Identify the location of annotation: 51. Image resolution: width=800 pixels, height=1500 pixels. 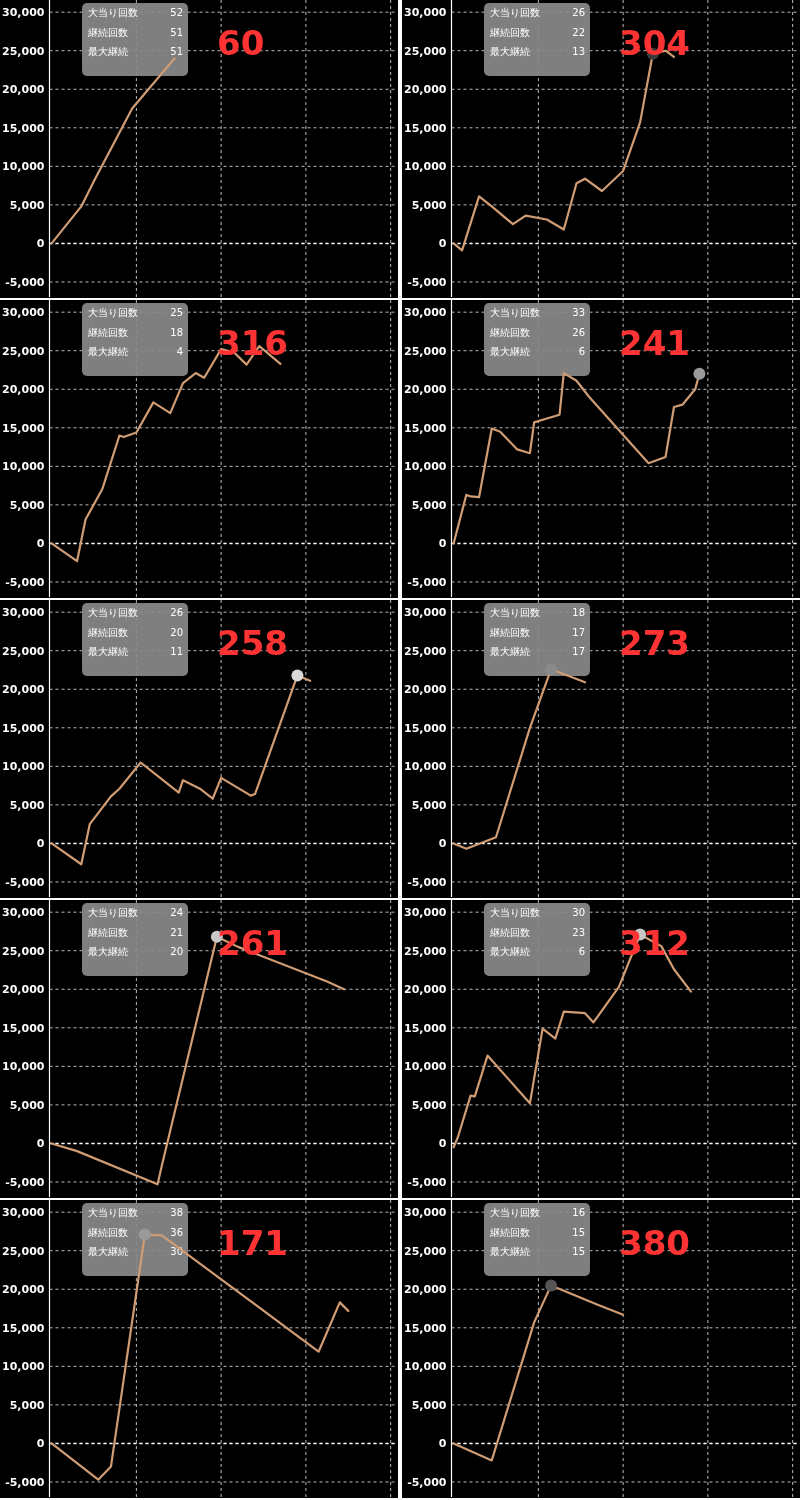
(176, 32).